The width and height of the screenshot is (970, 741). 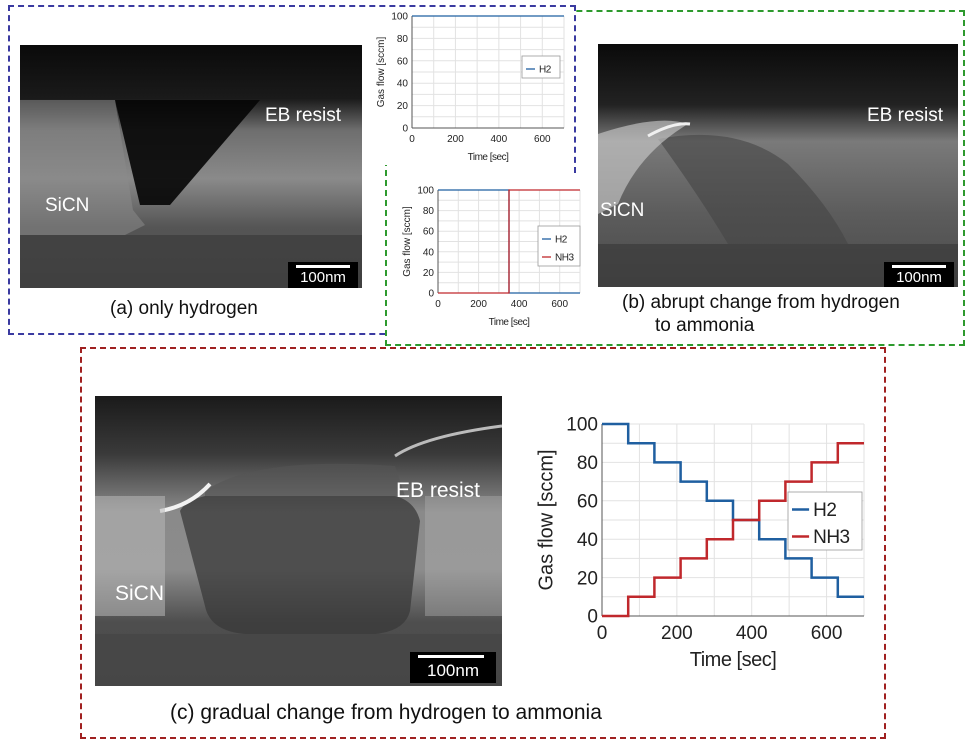 I want to click on chart-c-legend-box, so click(x=825, y=521).